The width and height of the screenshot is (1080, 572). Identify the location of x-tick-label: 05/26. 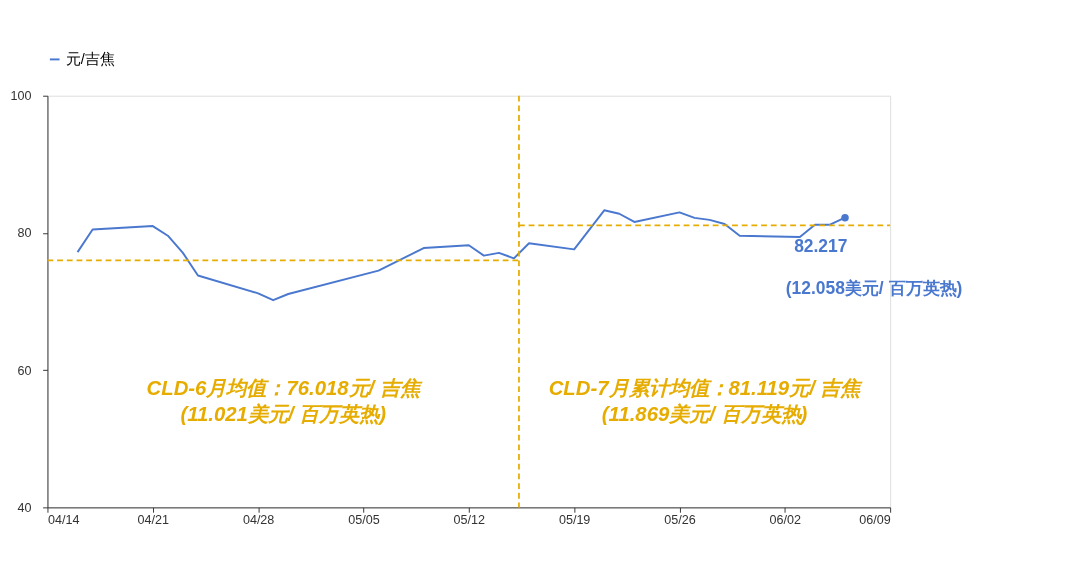
(680, 520).